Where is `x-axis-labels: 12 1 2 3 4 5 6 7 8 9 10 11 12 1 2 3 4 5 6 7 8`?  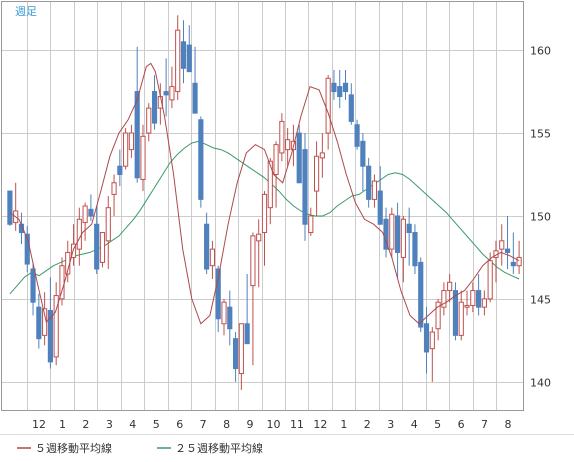 x-axis-labels: 12 1 2 3 4 5 6 7 8 9 10 11 12 1 2 3 4 5 6 7 8 is located at coordinates (272, 424).